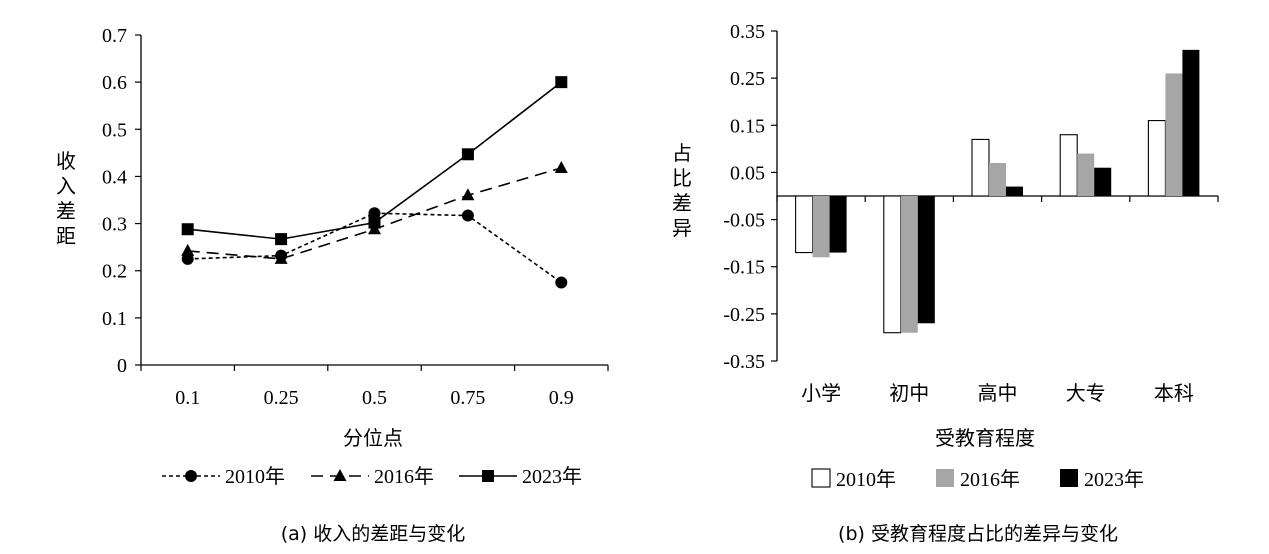 Image resolution: width=1269 pixels, height=554 pixels. What do you see at coordinates (114, 130) in the screenshot?
I see `y-tick-label: 0.5` at bounding box center [114, 130].